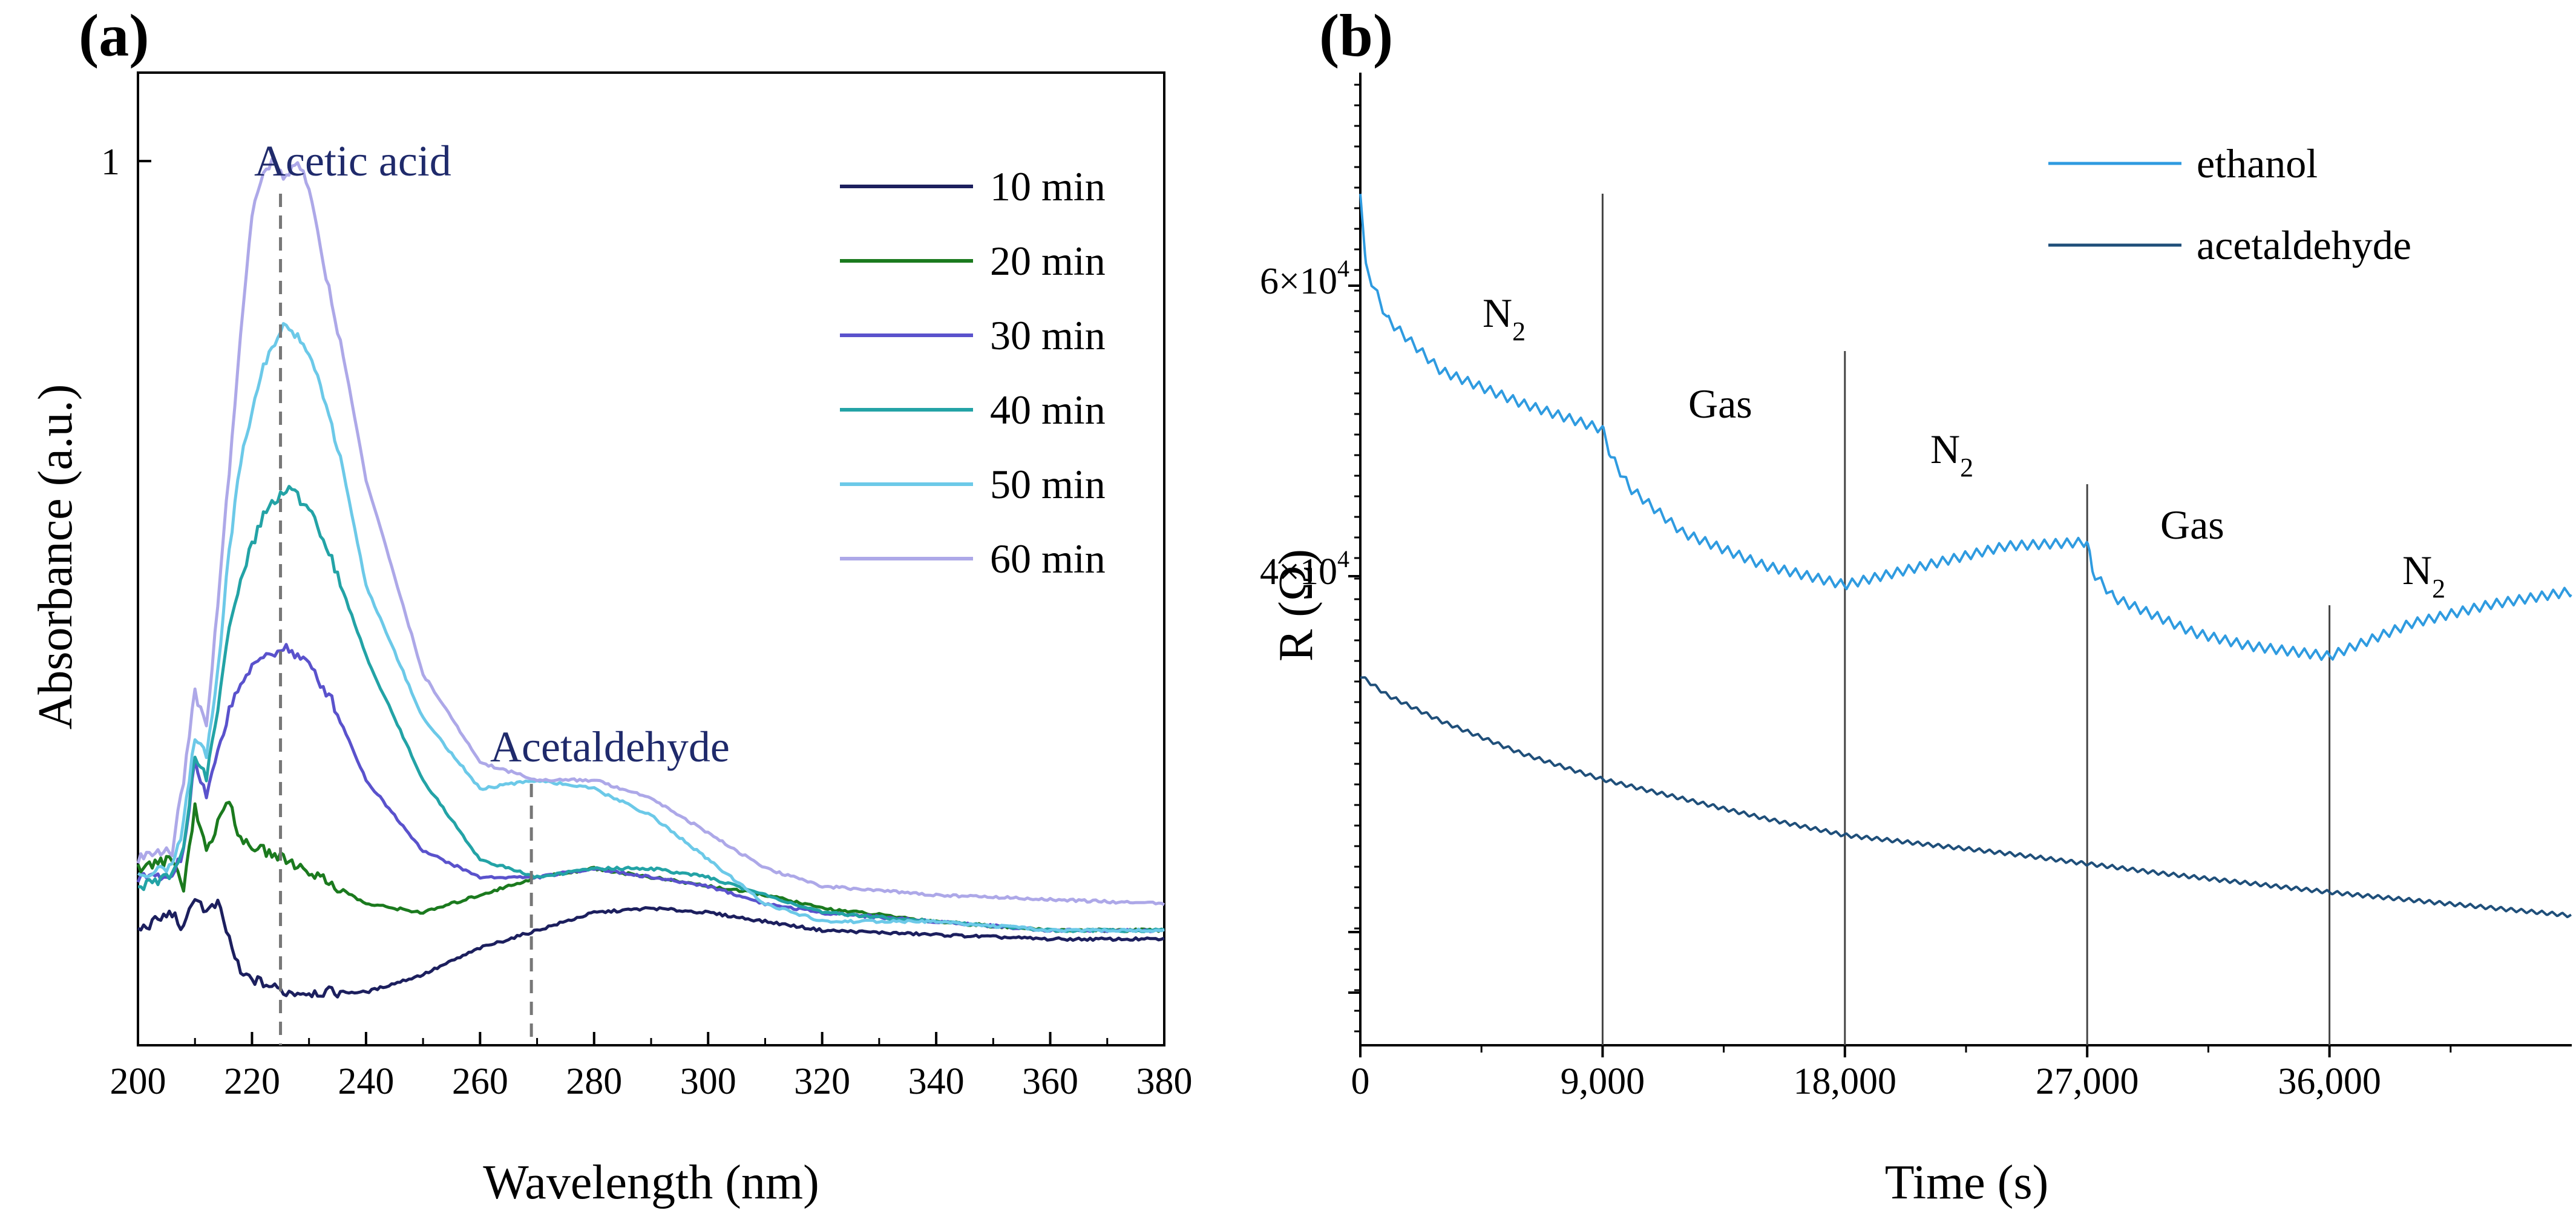  What do you see at coordinates (406, 619) in the screenshot?
I see `panel-a-reference-lines` at bounding box center [406, 619].